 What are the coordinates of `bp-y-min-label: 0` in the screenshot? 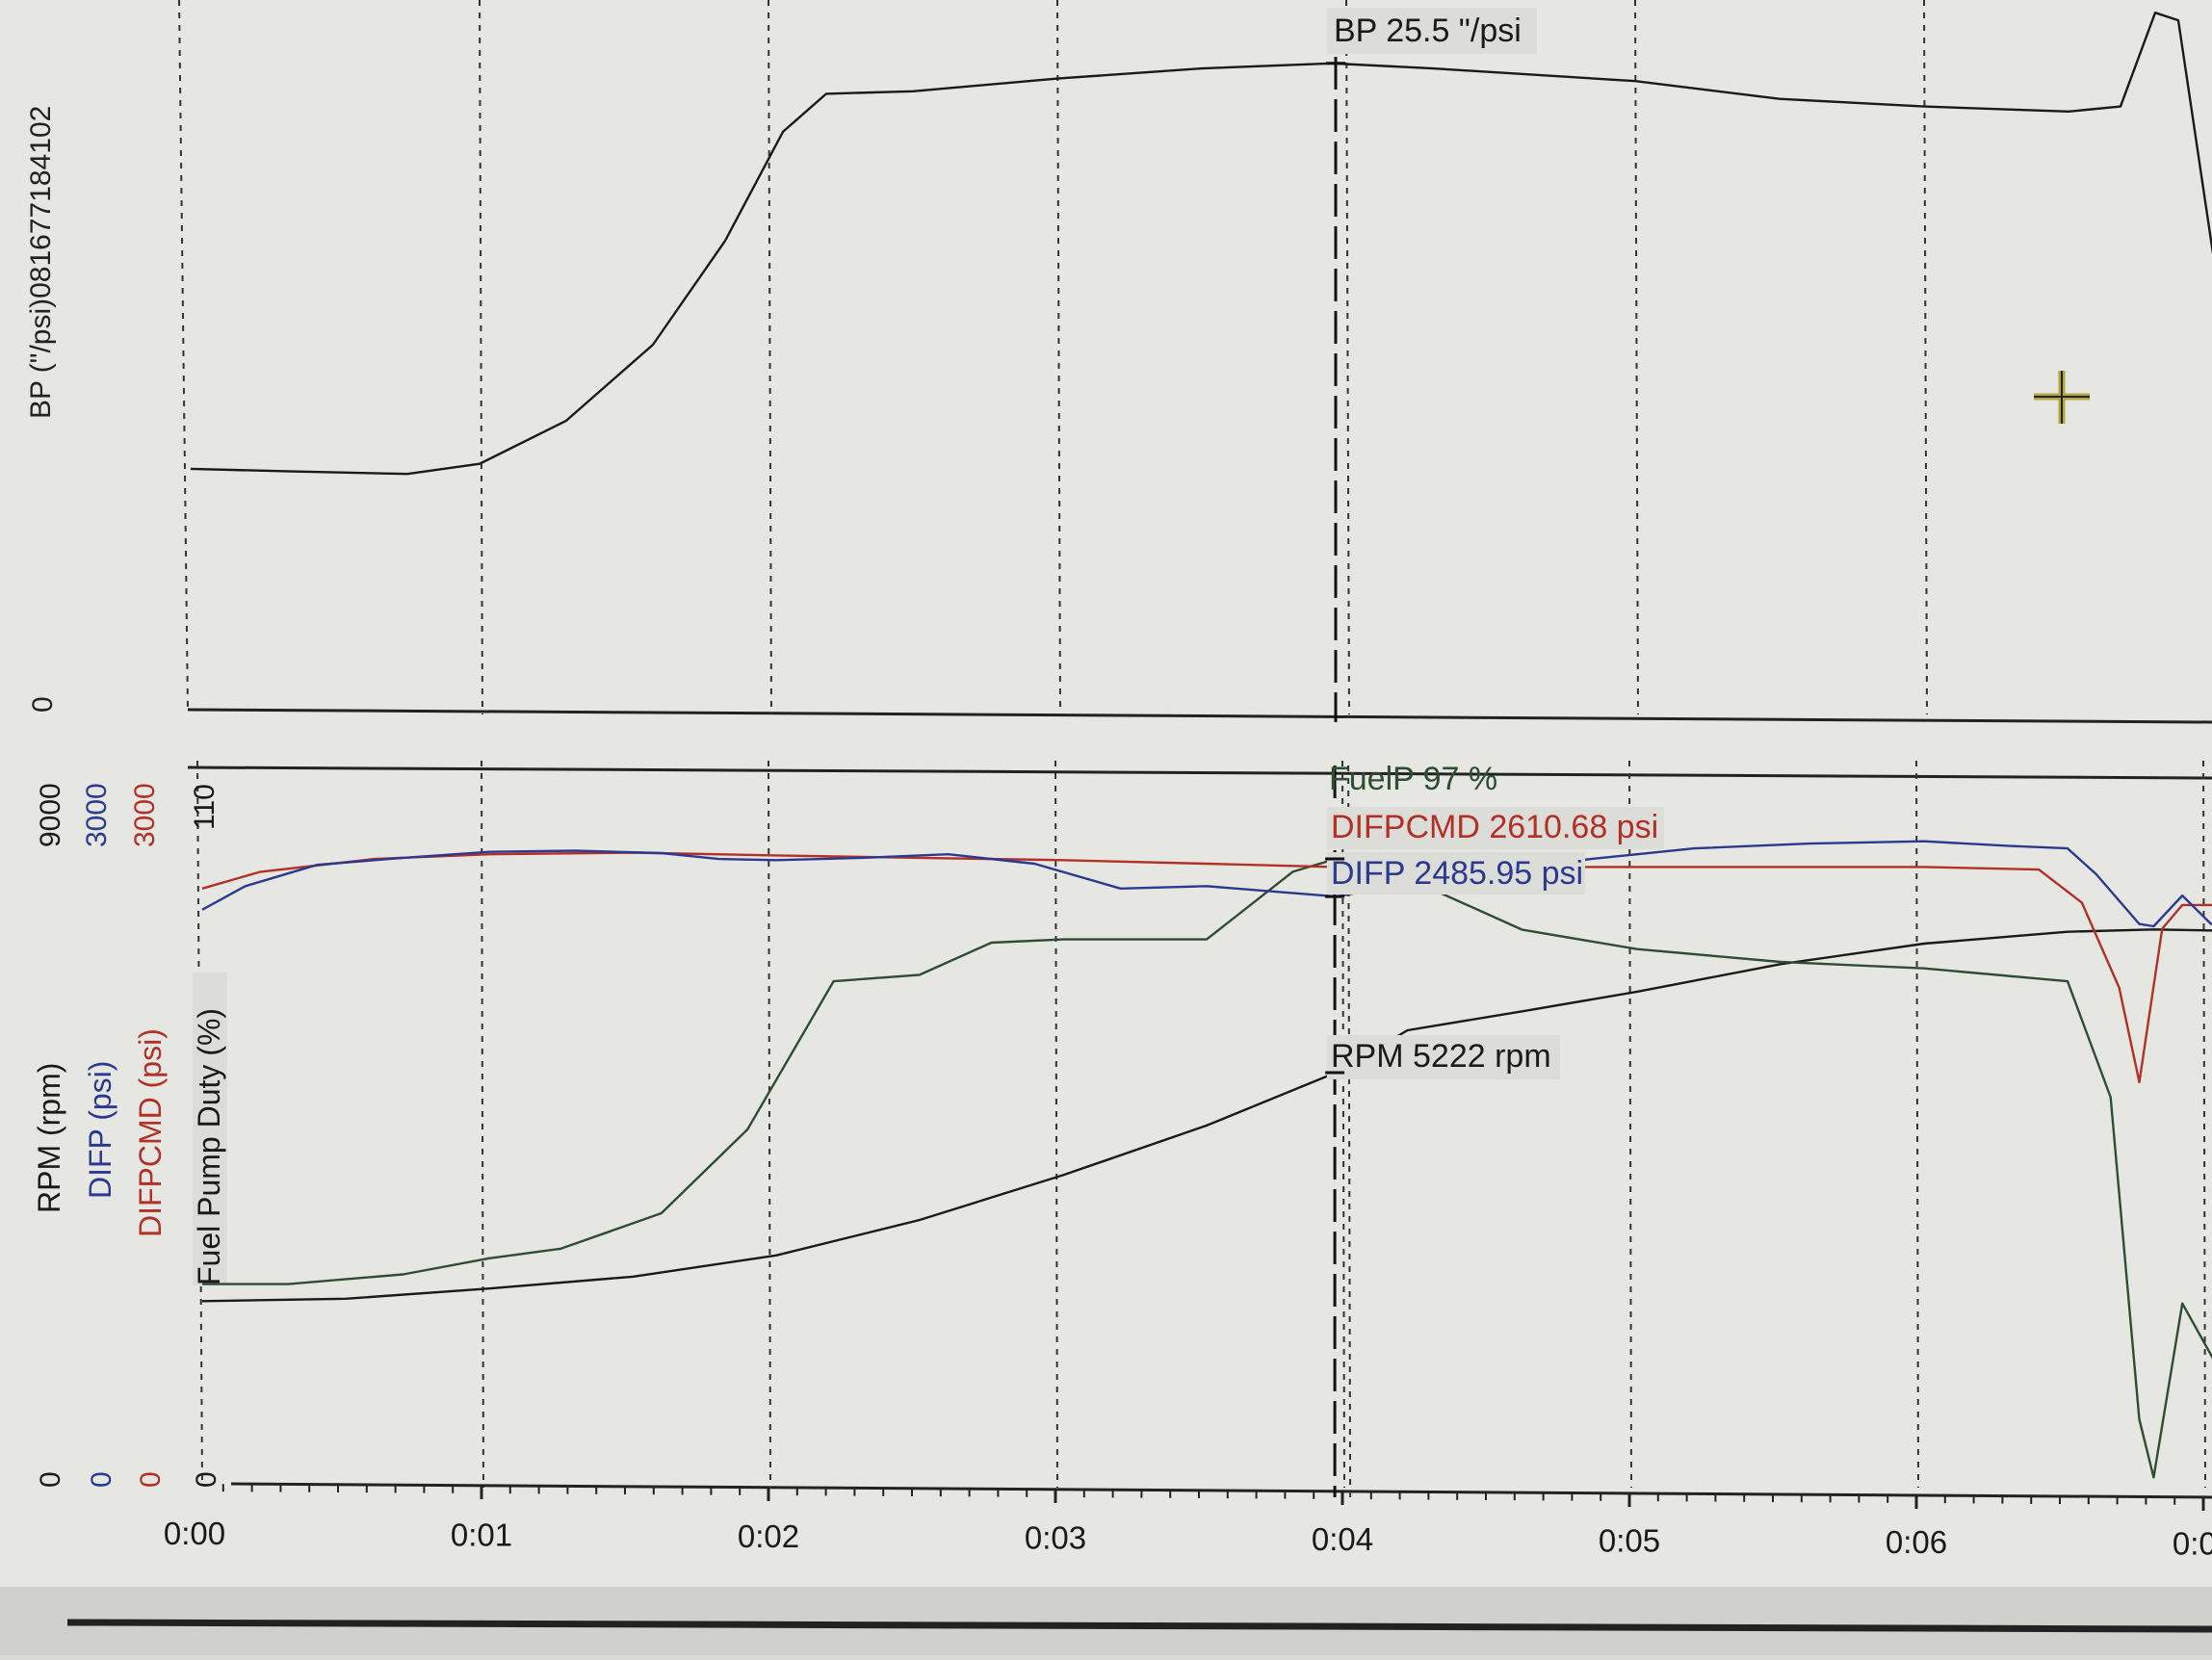 It's located at (43, 704).